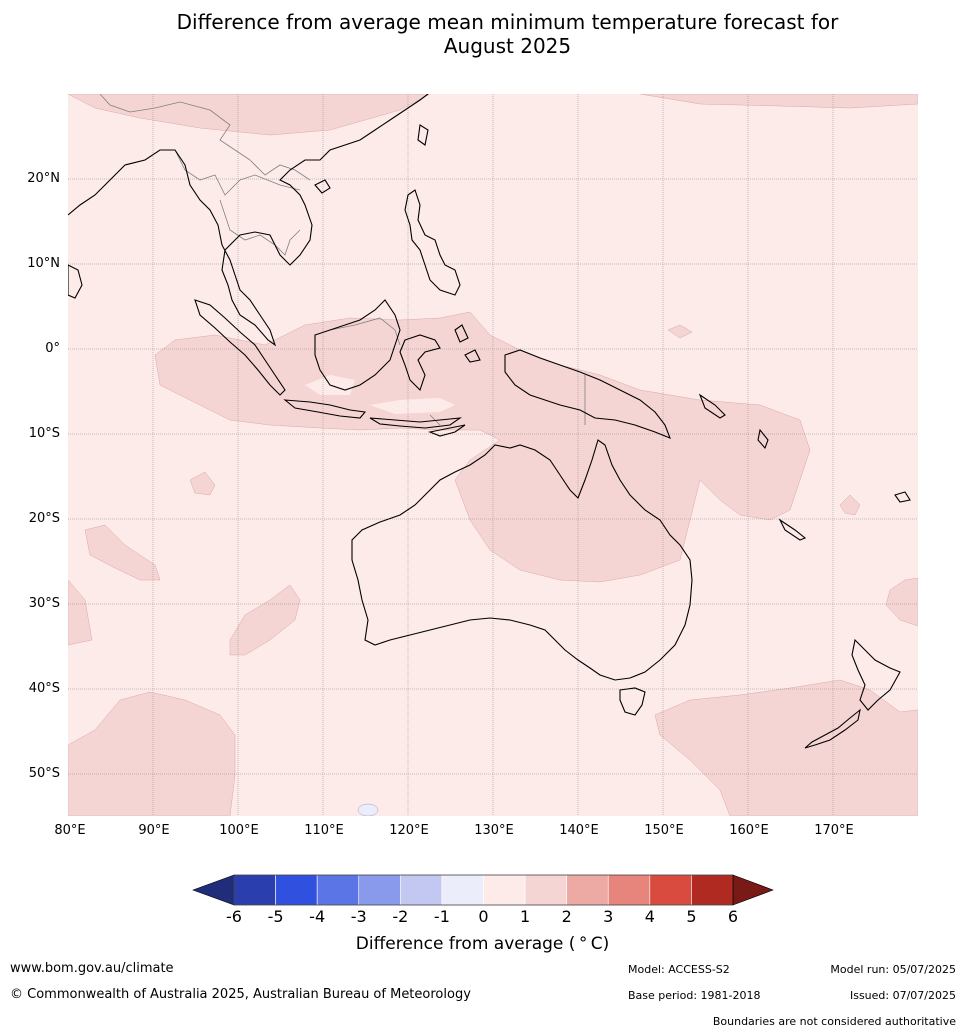 This screenshot has width=965, height=1035. What do you see at coordinates (664, 830) in the screenshot?
I see `lon-label-150e: 150°E` at bounding box center [664, 830].